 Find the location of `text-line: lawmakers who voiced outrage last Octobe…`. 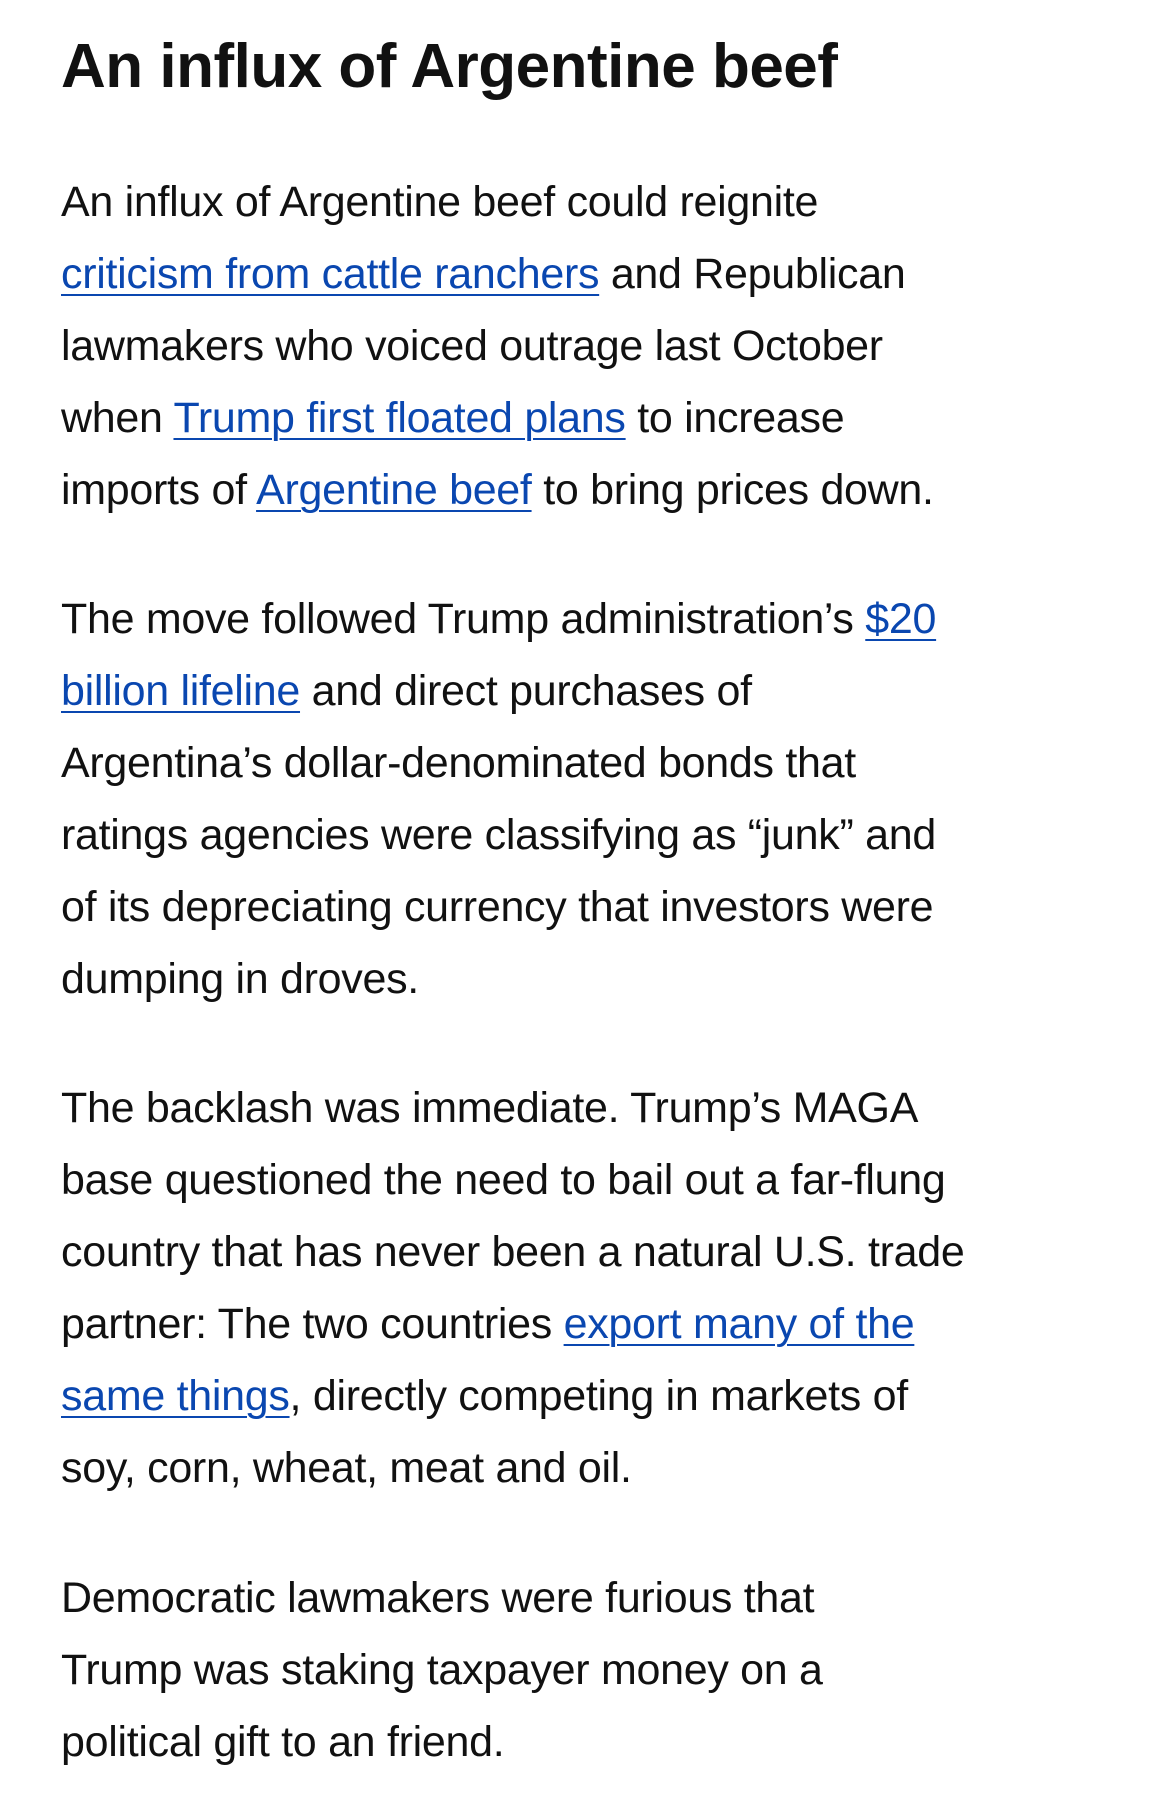

text-line: lawmakers who voiced outrage last Octobe… is located at coordinates (497, 346).